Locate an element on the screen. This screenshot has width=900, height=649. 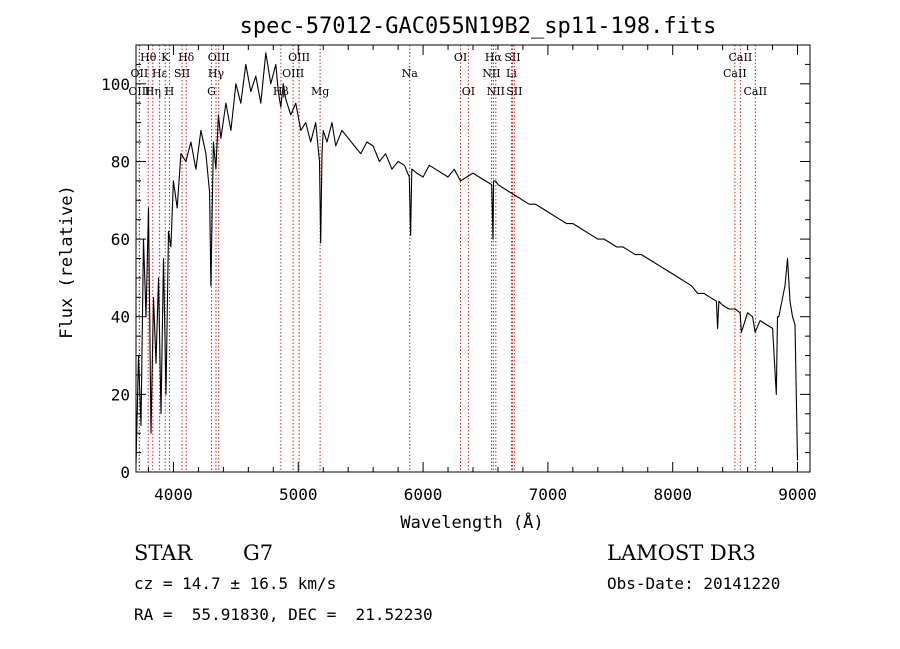
spectral-line-label-5: Hη is located at coordinates (153, 91).